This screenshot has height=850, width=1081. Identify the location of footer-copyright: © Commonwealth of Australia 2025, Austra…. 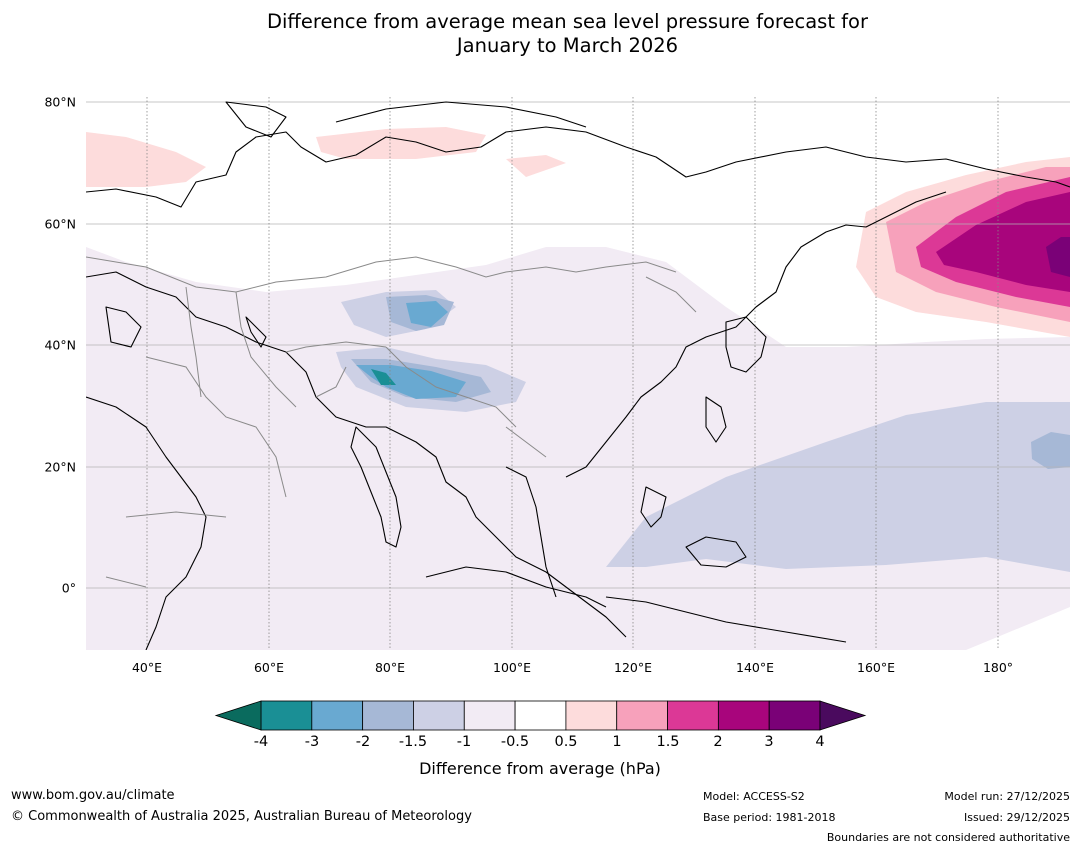
(241, 816).